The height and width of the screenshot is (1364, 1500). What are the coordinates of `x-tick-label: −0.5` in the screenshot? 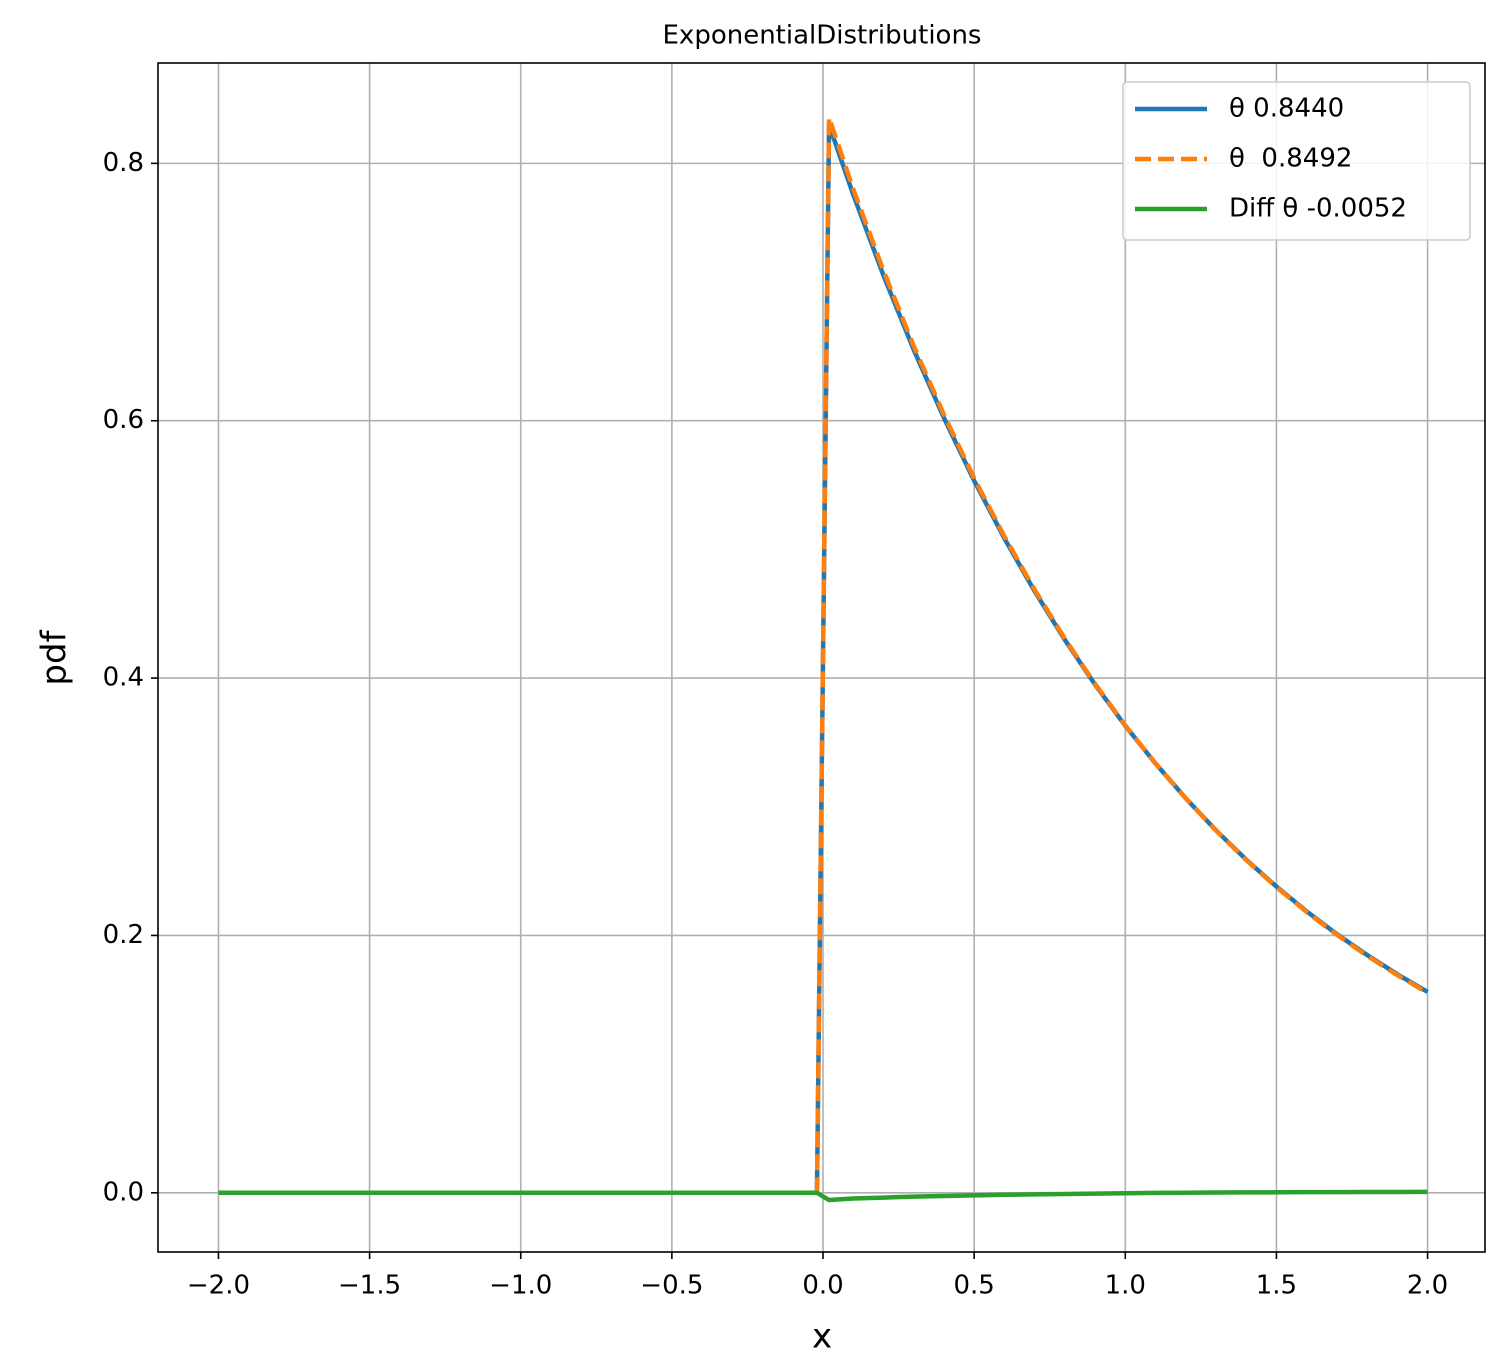 It's located at (671, 1286).